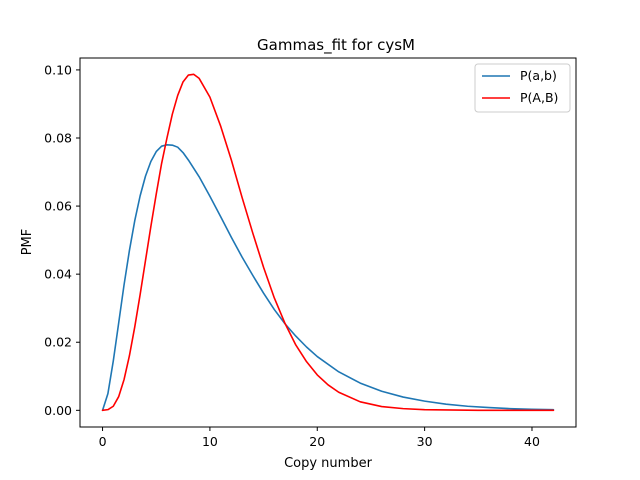 This screenshot has width=640, height=480. What do you see at coordinates (27, 242) in the screenshot?
I see `y-axis-label: PMF` at bounding box center [27, 242].